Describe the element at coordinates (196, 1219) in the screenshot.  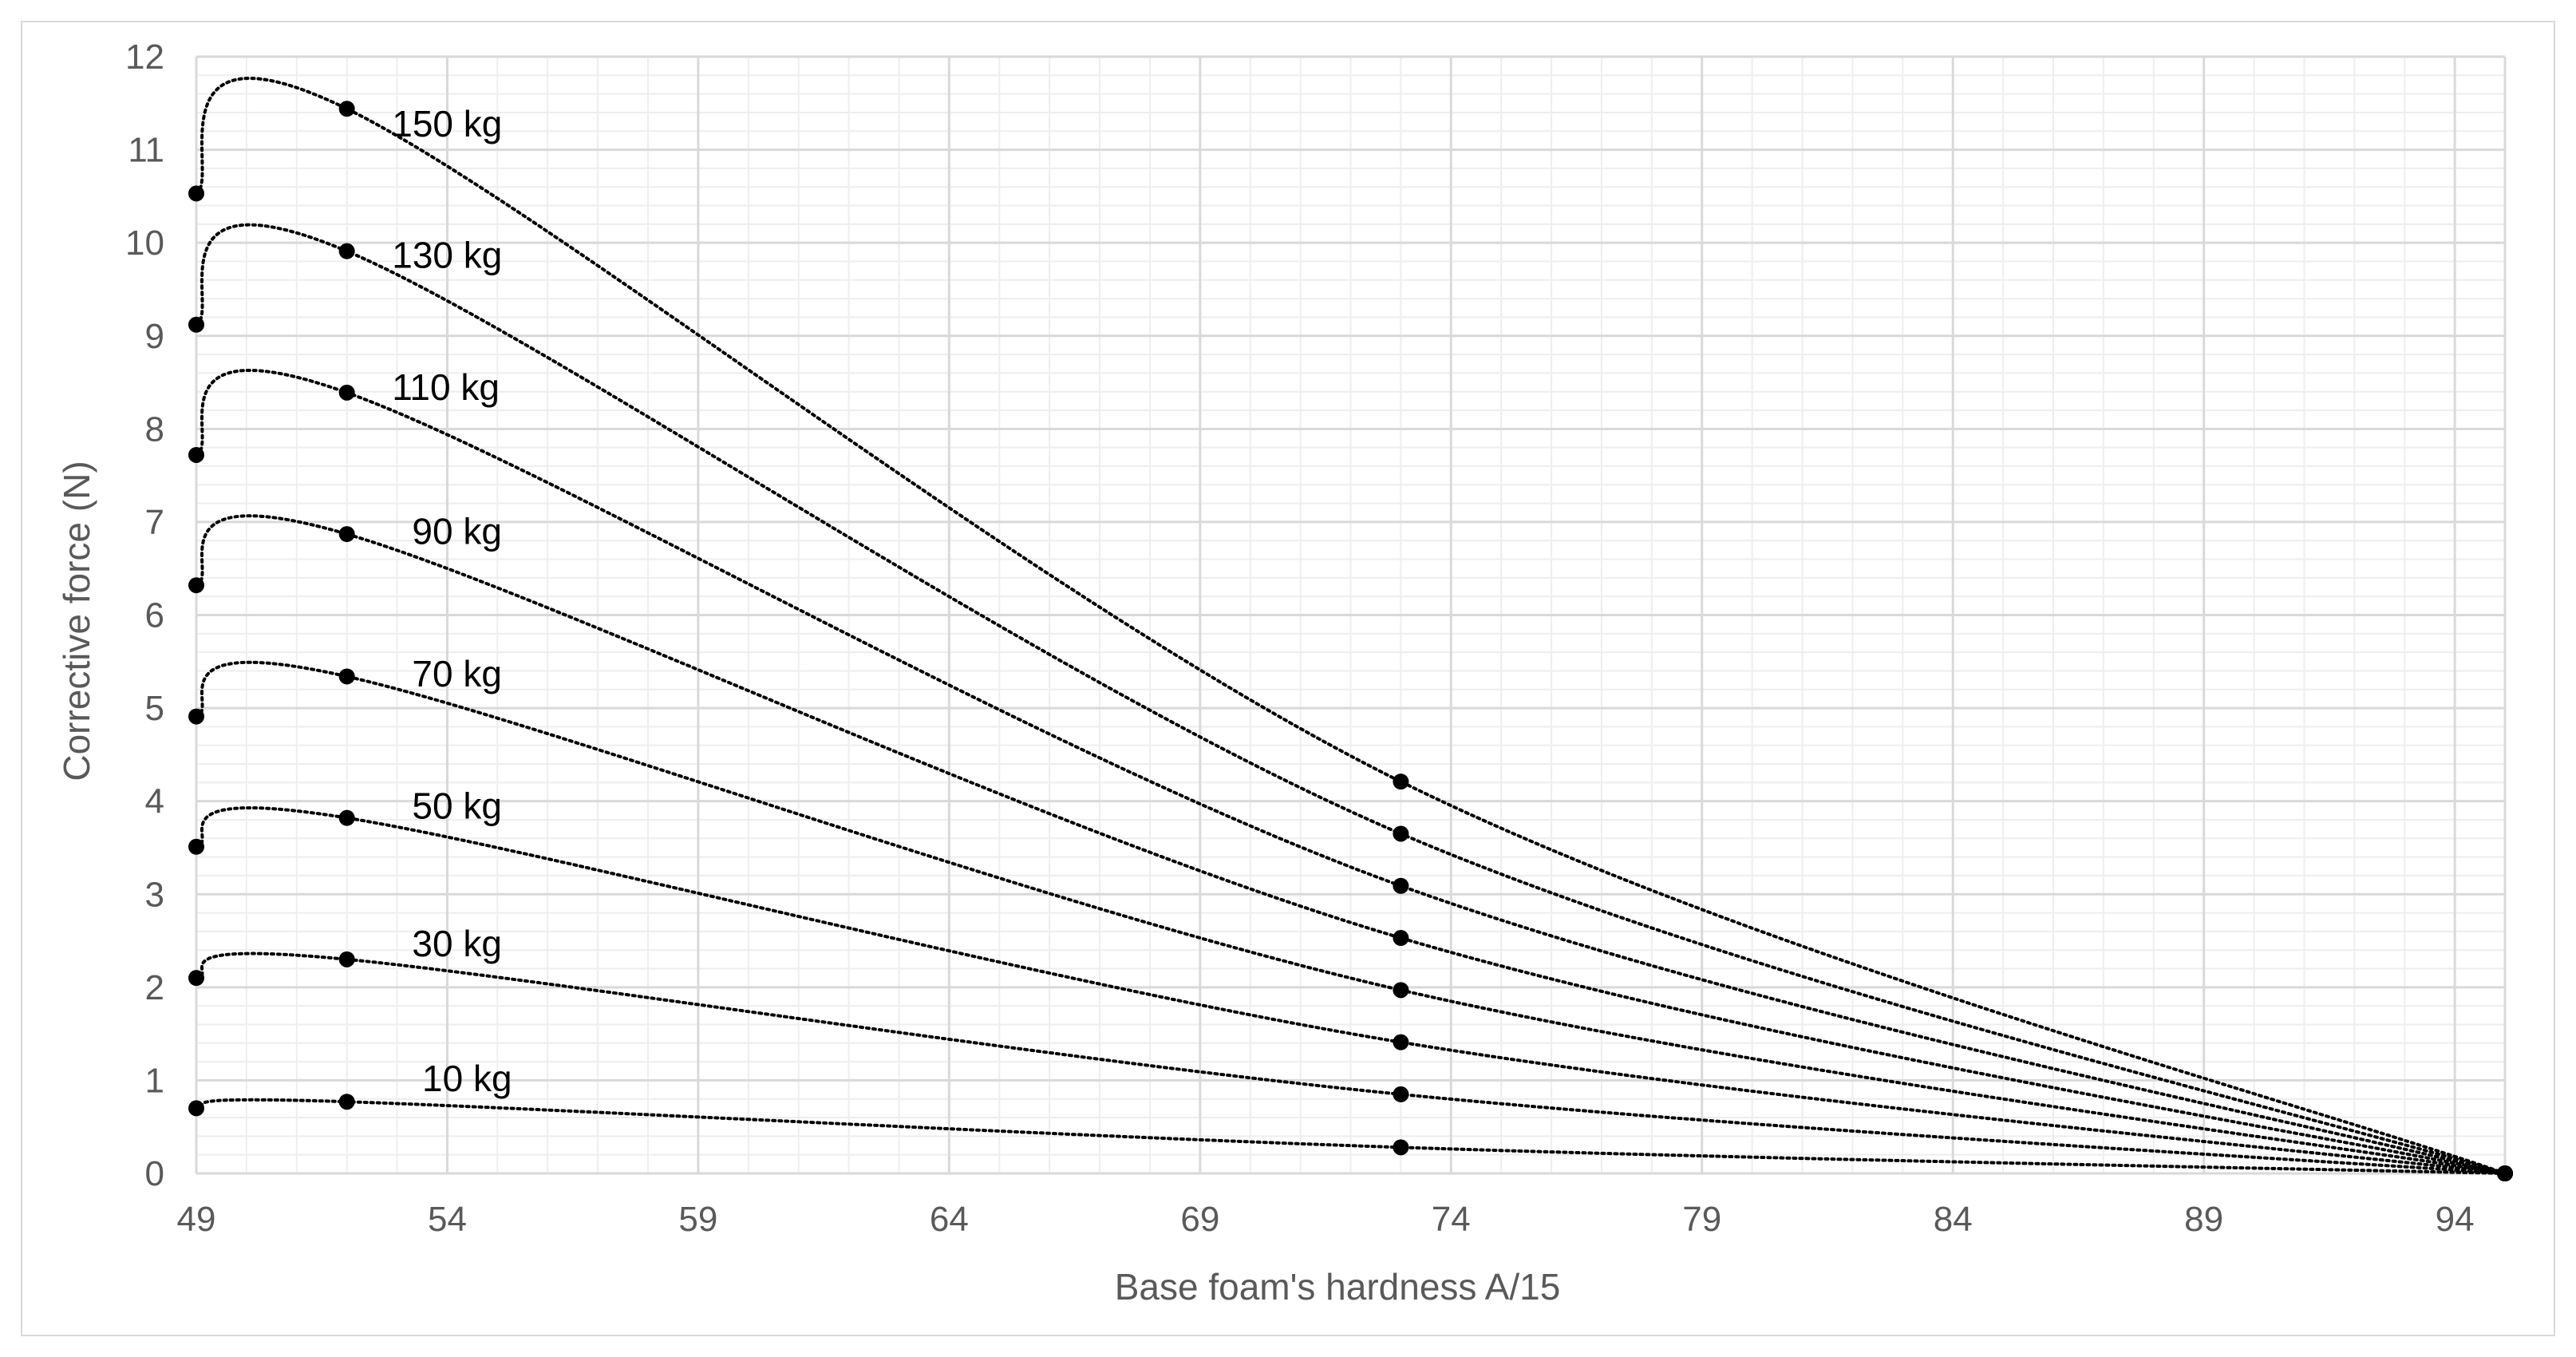
I see `x-tick-label: 49` at that location.